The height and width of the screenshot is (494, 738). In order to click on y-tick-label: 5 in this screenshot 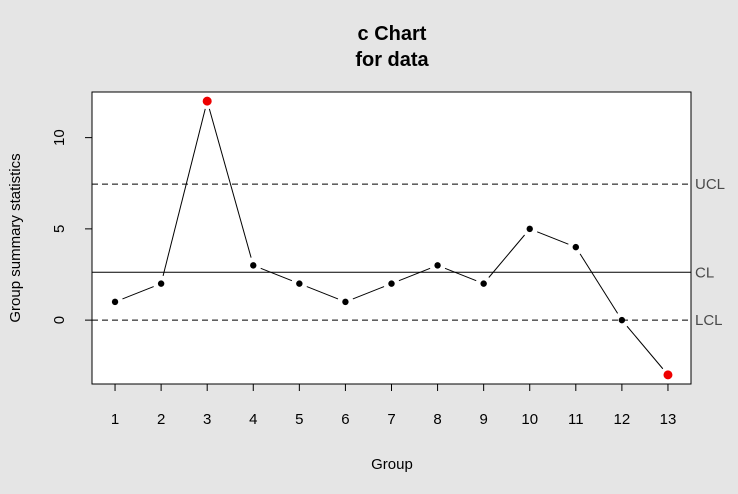, I will do `click(59, 229)`.